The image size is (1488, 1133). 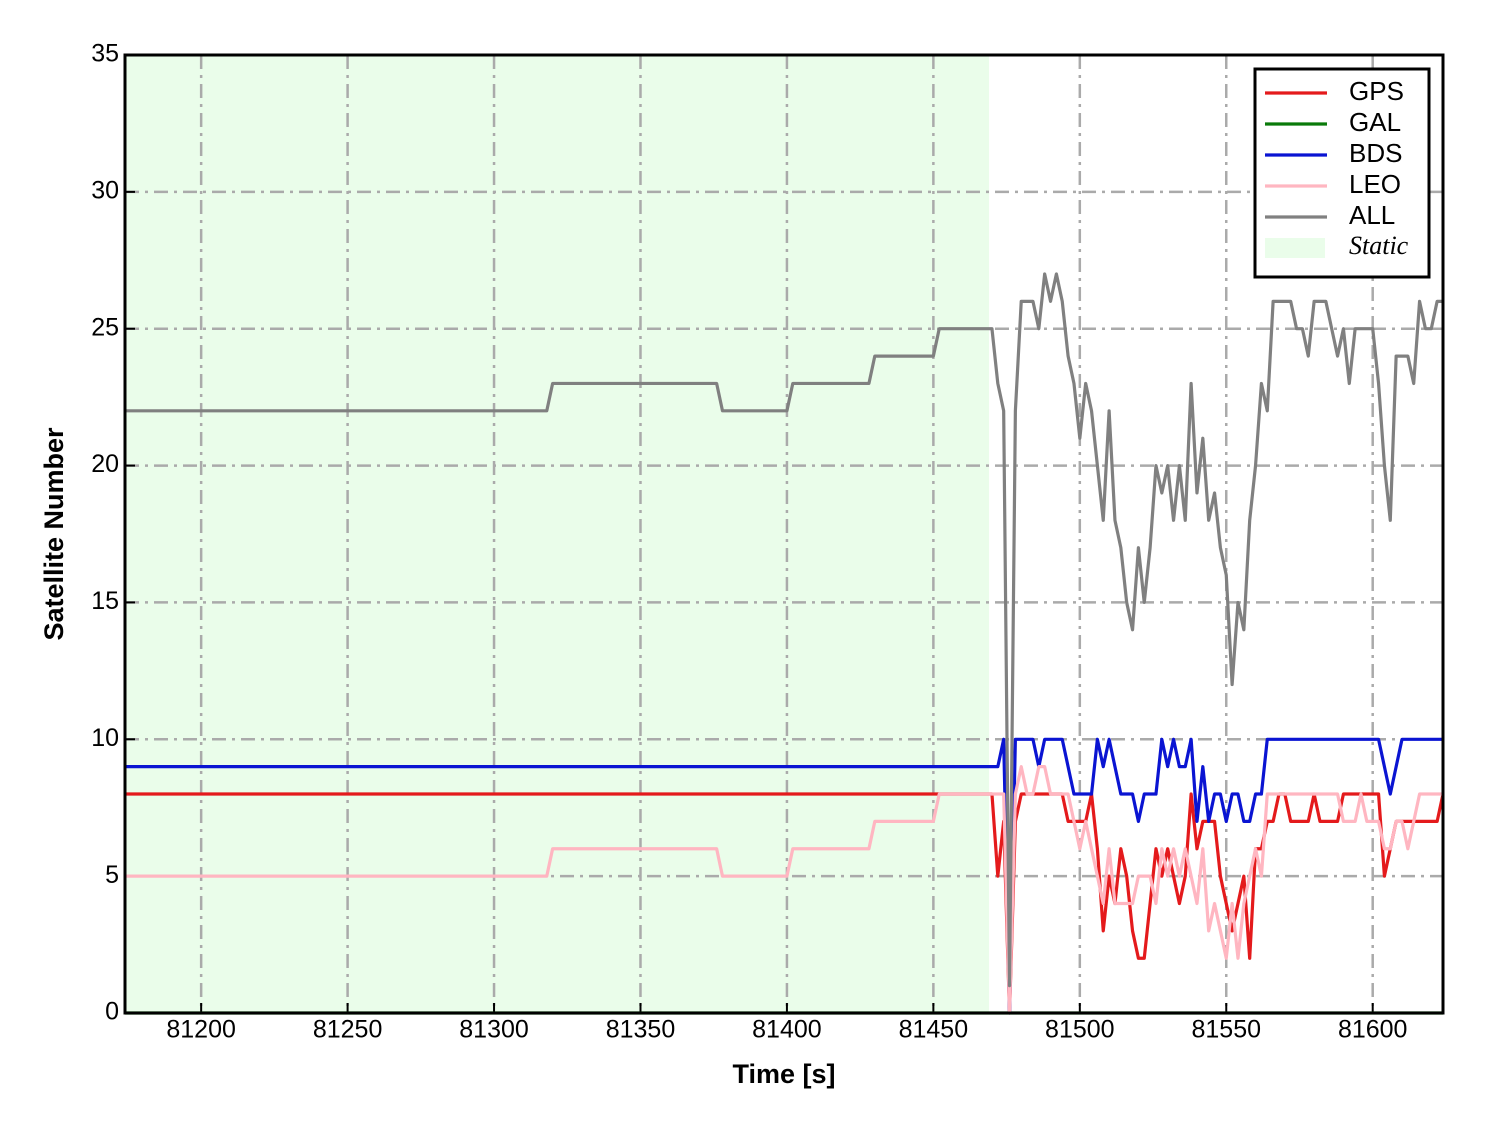 What do you see at coordinates (1379, 245) in the screenshot?
I see `legend-label: Static` at bounding box center [1379, 245].